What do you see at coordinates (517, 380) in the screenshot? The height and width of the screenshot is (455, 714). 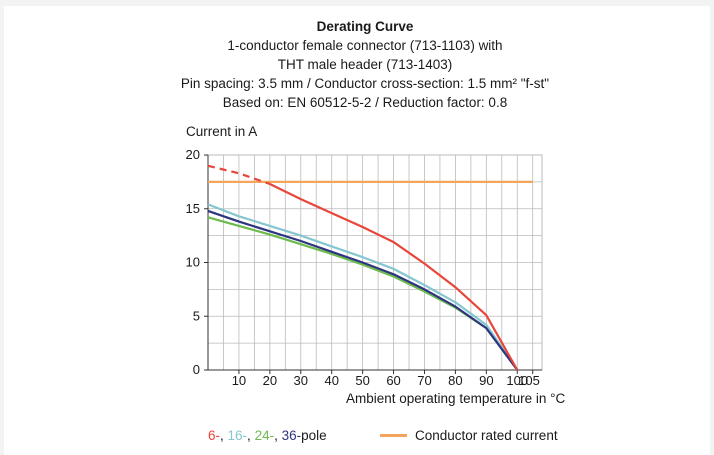 I see `x-tick-label: 100` at bounding box center [517, 380].